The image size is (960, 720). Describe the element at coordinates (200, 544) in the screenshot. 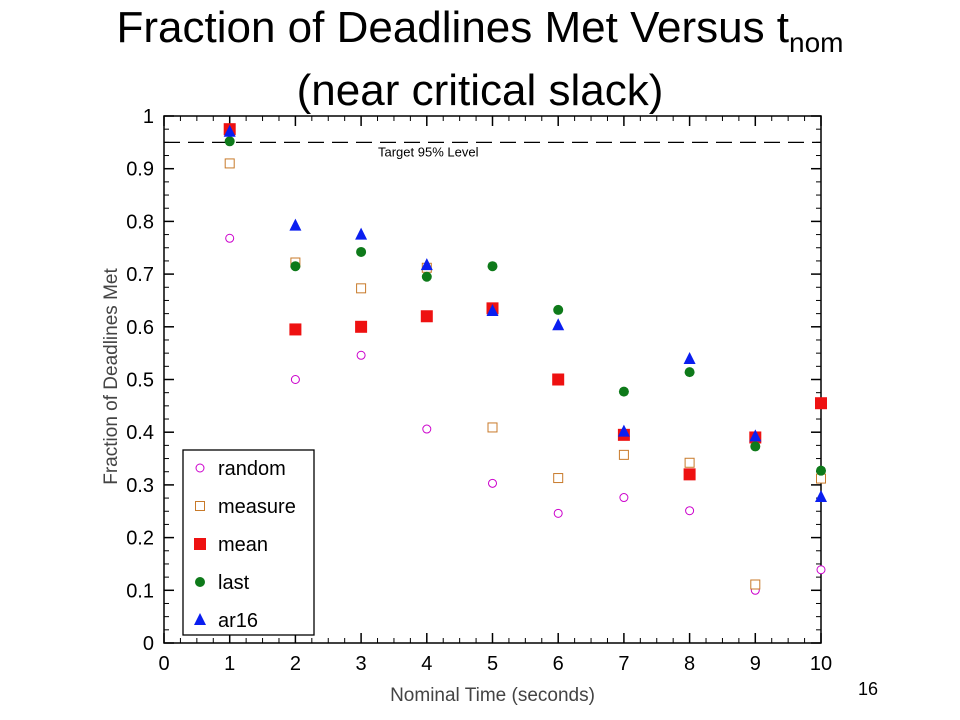

I see `legend-marker-mean` at that location.